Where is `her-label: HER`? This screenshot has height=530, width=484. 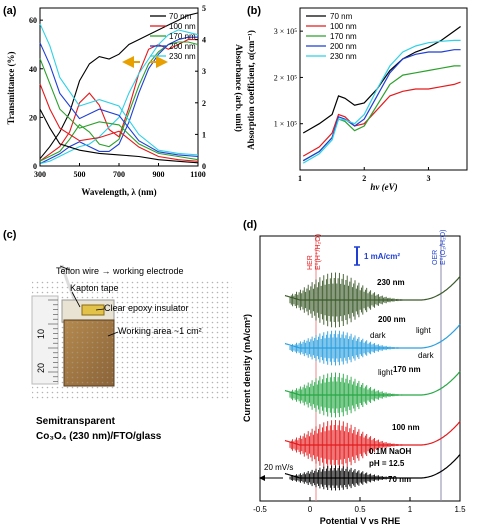 her-label: HER is located at coordinates (310, 262).